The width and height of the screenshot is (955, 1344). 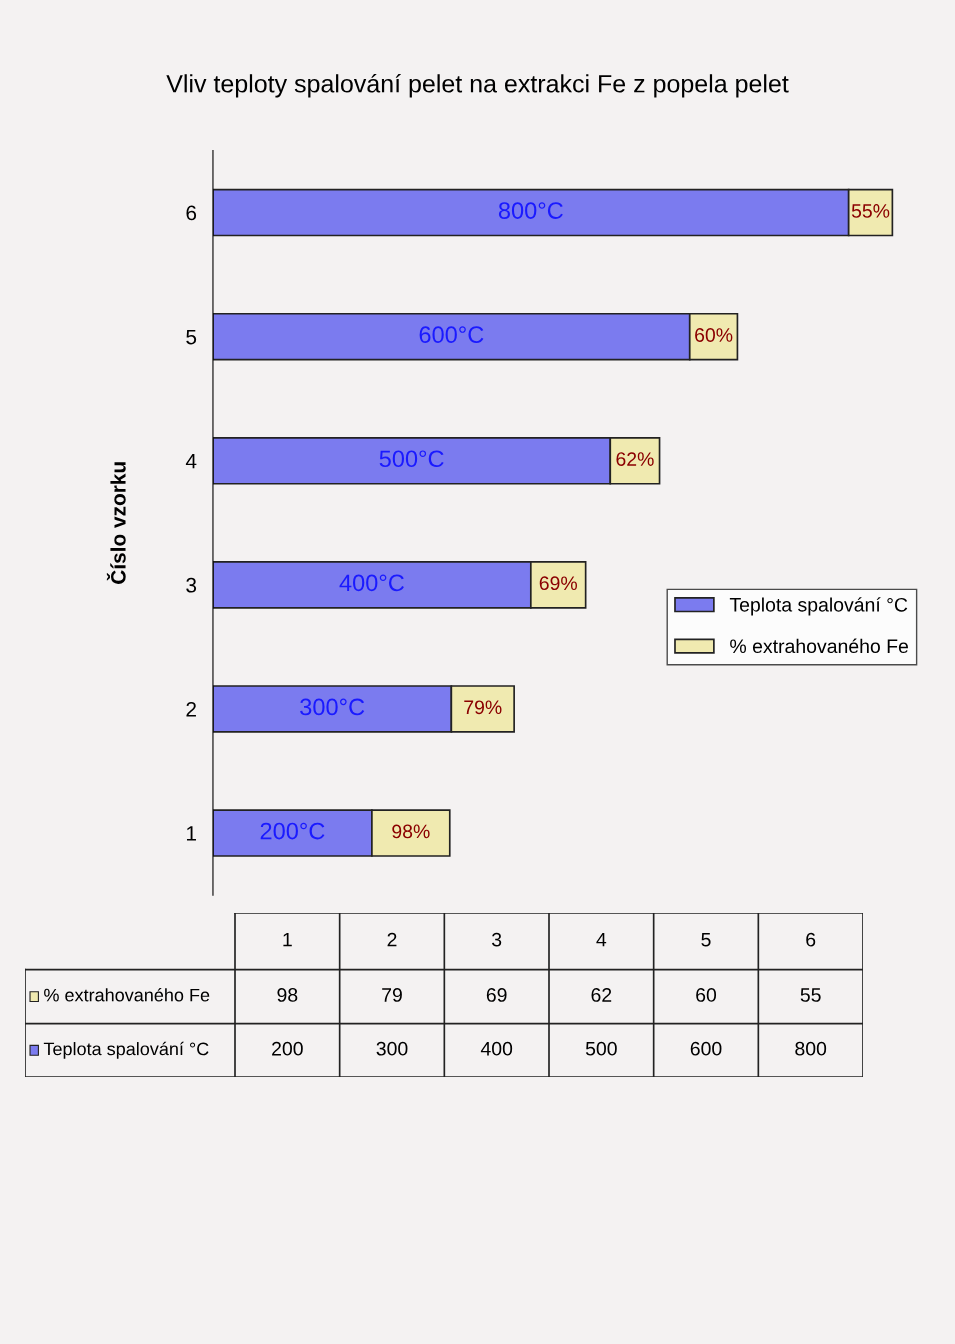 What do you see at coordinates (287, 995) in the screenshot?
I see `text: 98` at bounding box center [287, 995].